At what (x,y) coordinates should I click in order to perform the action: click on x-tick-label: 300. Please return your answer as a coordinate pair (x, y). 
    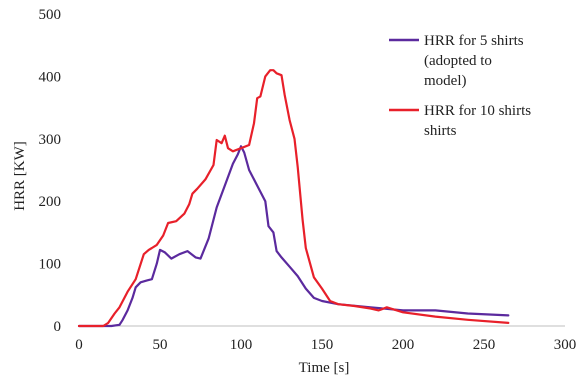
    Looking at the image, I should click on (565, 345).